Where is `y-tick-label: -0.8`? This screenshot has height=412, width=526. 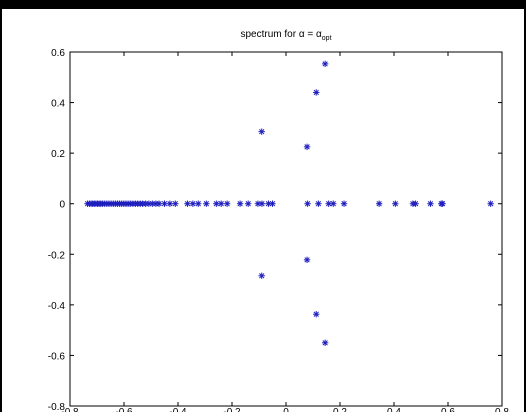
y-tick-label: -0.8 is located at coordinates (57, 407).